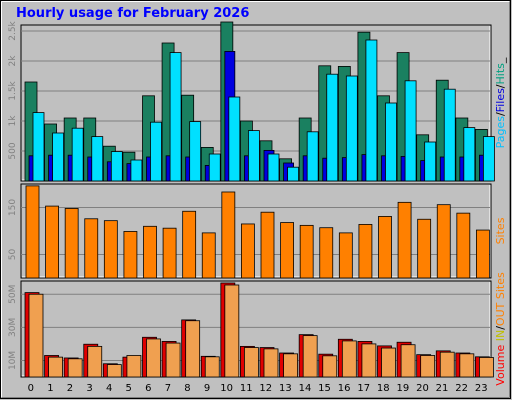  What do you see at coordinates (207, 388) in the screenshot?
I see `x-tick-label: 9` at bounding box center [207, 388].